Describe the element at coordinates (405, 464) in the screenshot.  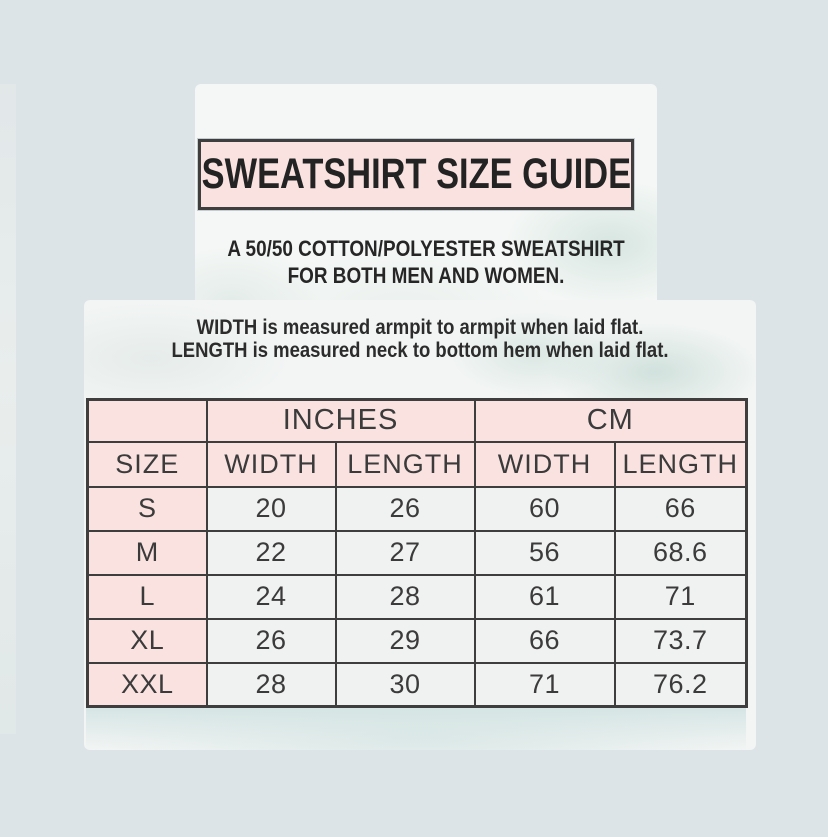
I see `column-header-length-inches: LENGTH` at that location.